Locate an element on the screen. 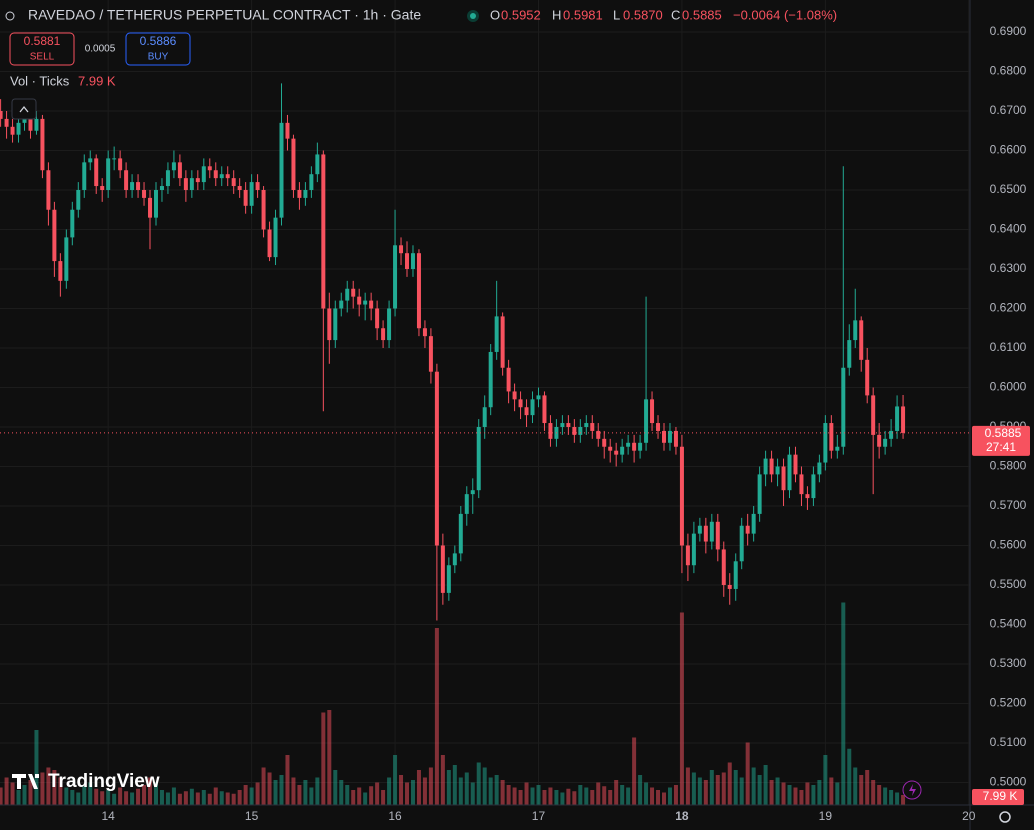  x-tick-label: 17 is located at coordinates (539, 816).